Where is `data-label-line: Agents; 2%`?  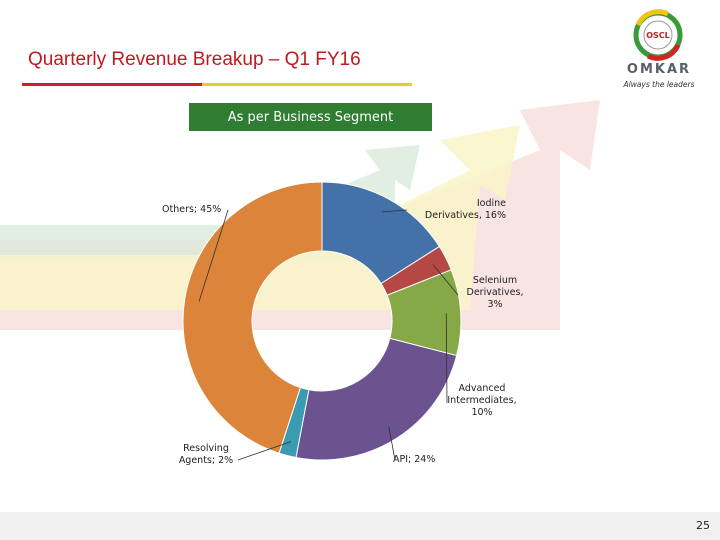 data-label-line: Agents; 2% is located at coordinates (206, 460).